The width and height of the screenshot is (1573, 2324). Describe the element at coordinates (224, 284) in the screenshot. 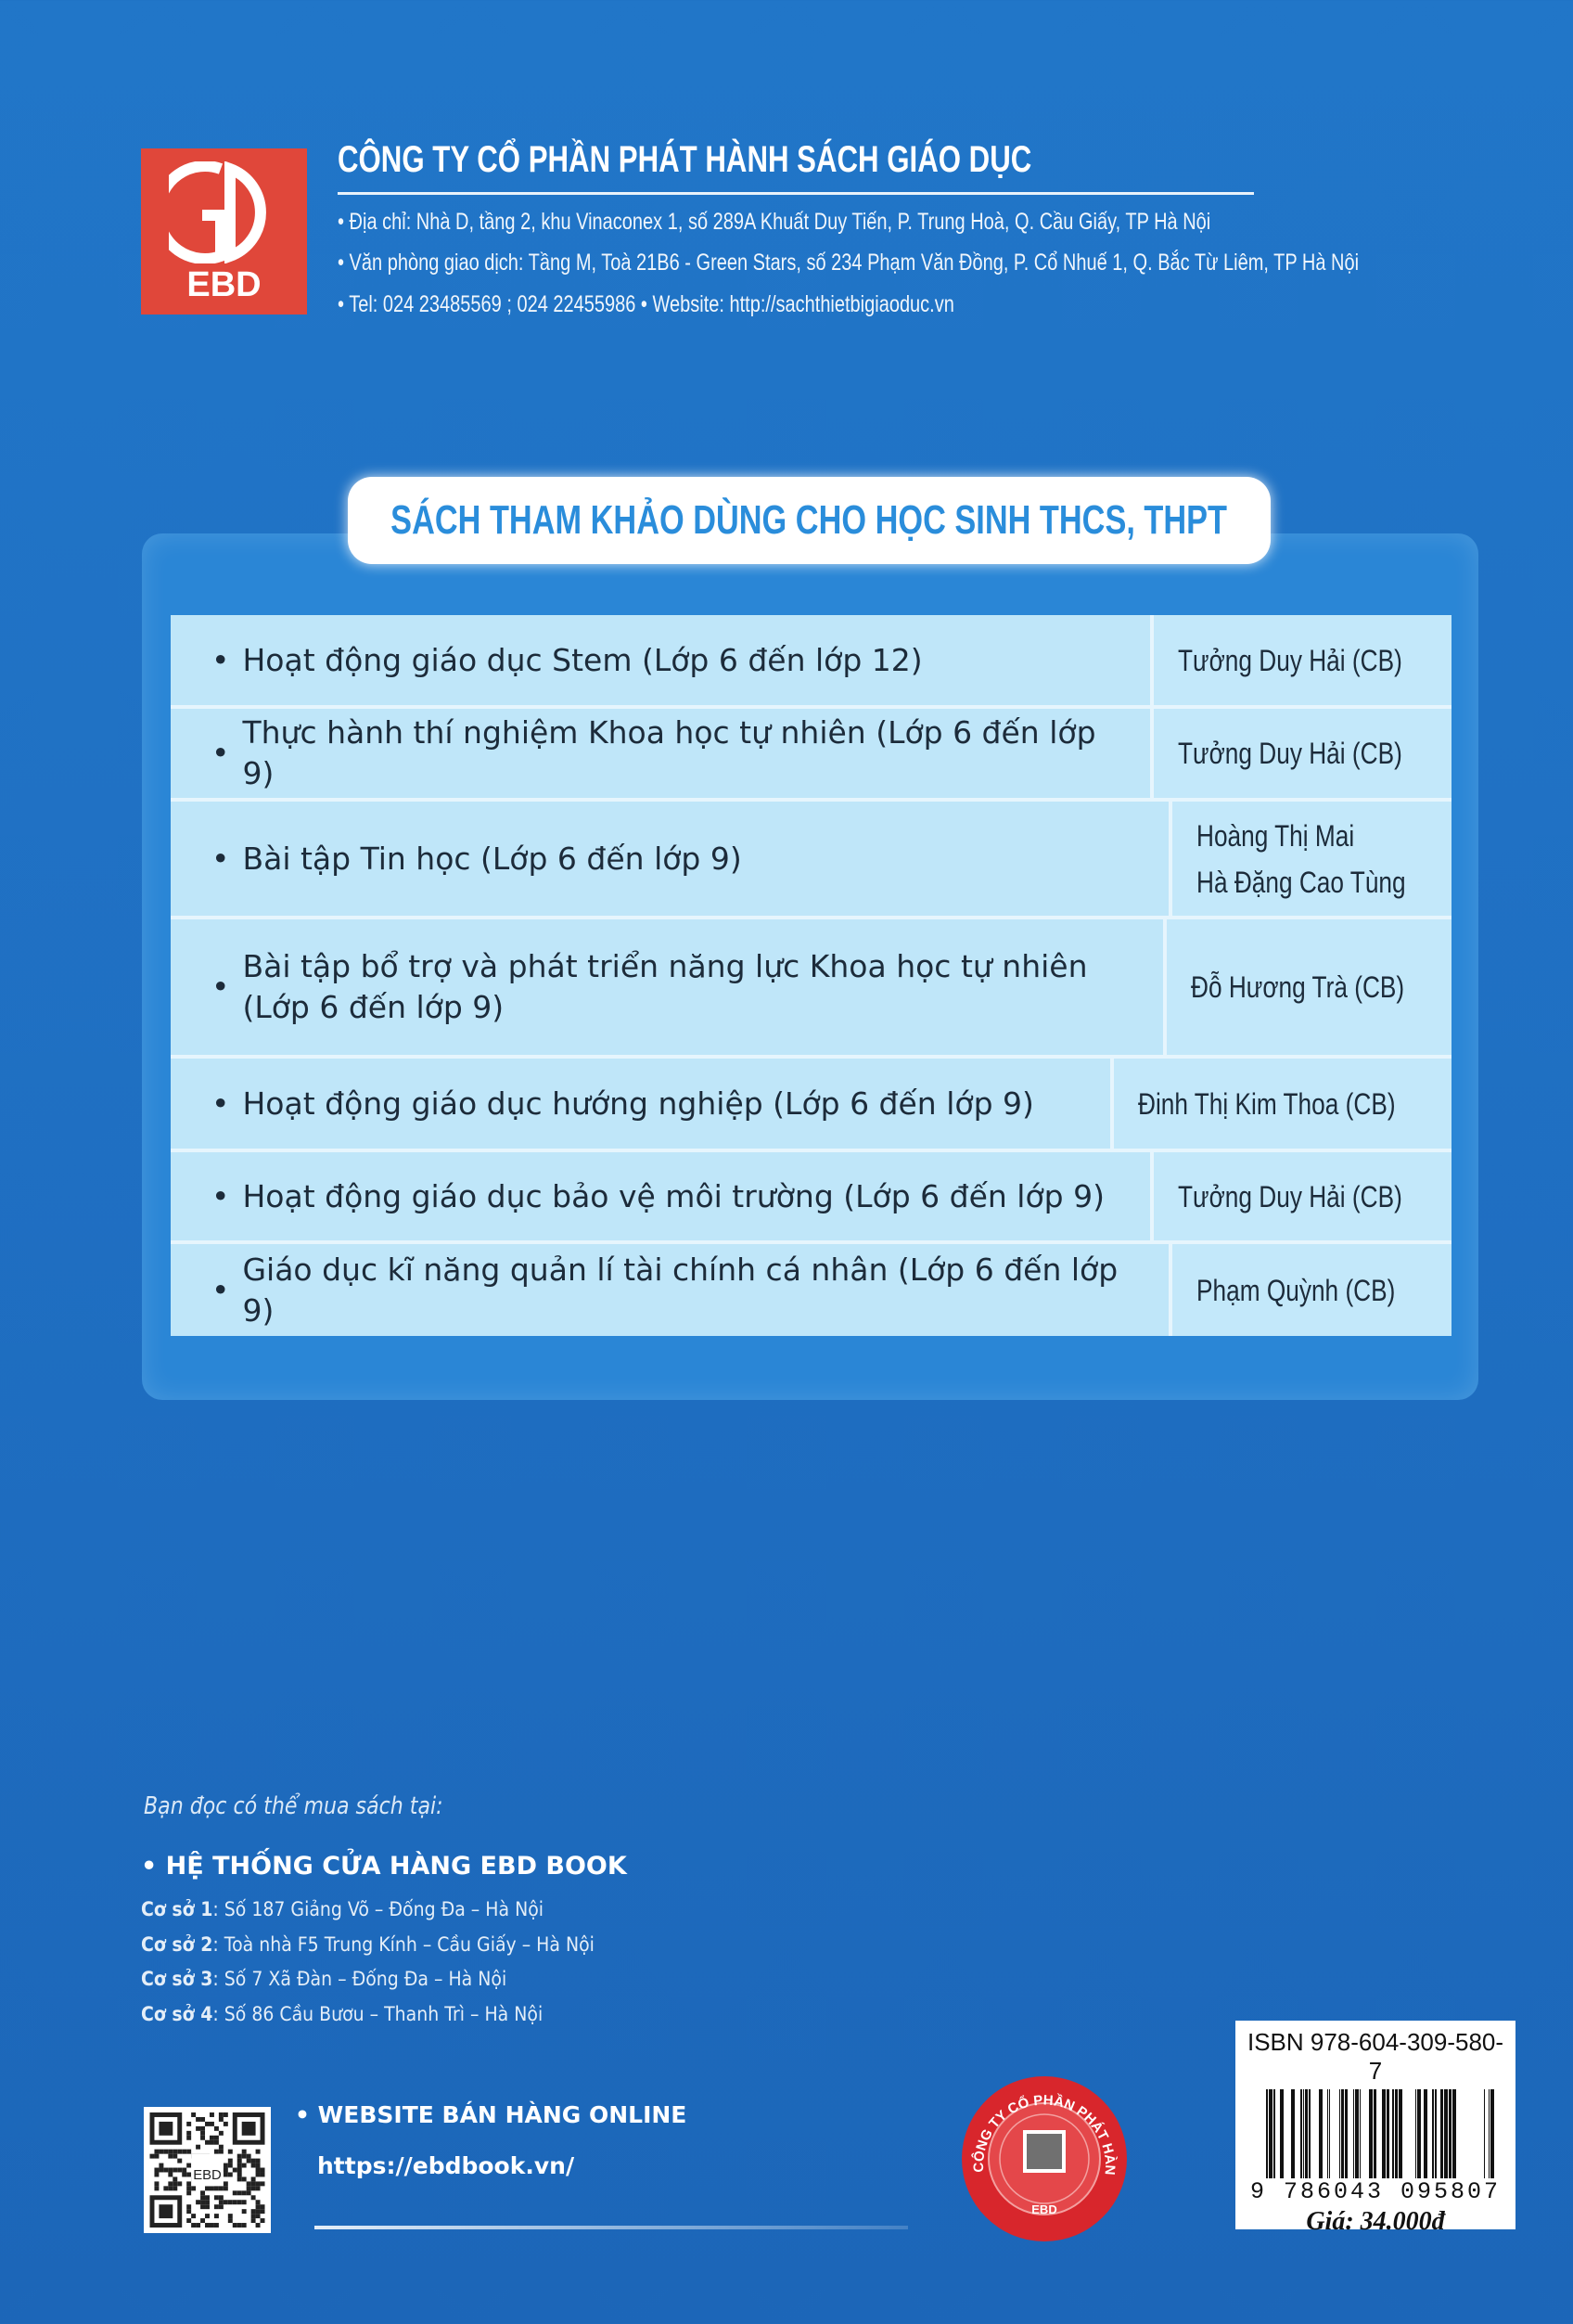

I see `logo-text: EBD` at that location.